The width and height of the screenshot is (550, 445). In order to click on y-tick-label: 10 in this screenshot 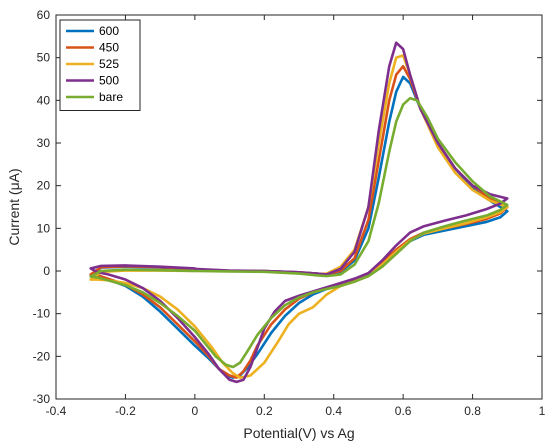, I will do `click(44, 228)`.